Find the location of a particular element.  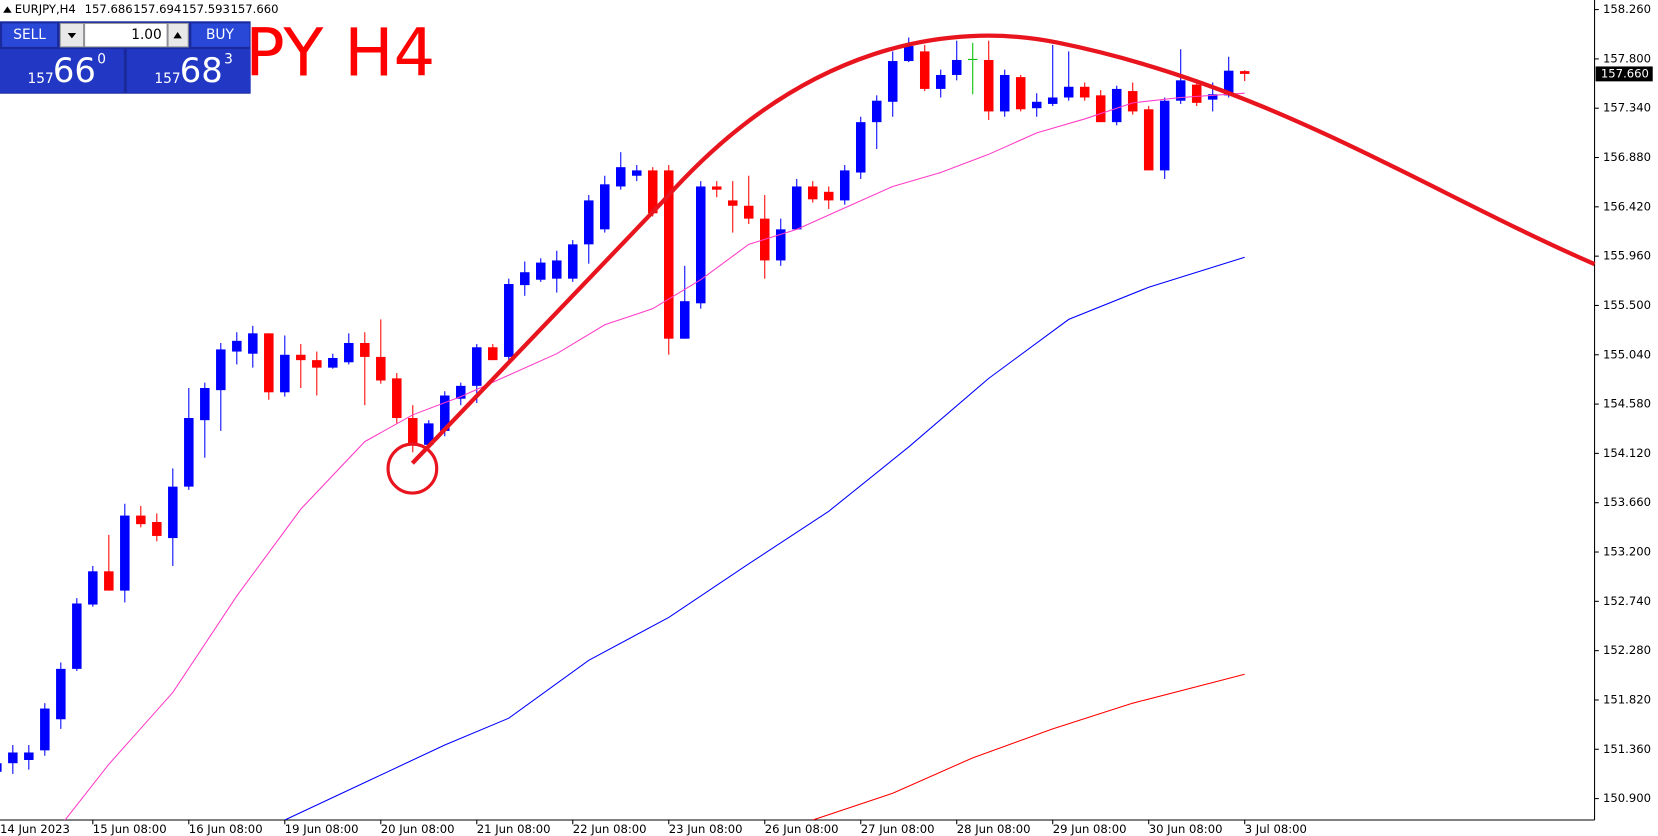

price-label: 157.660 is located at coordinates (1625, 73).